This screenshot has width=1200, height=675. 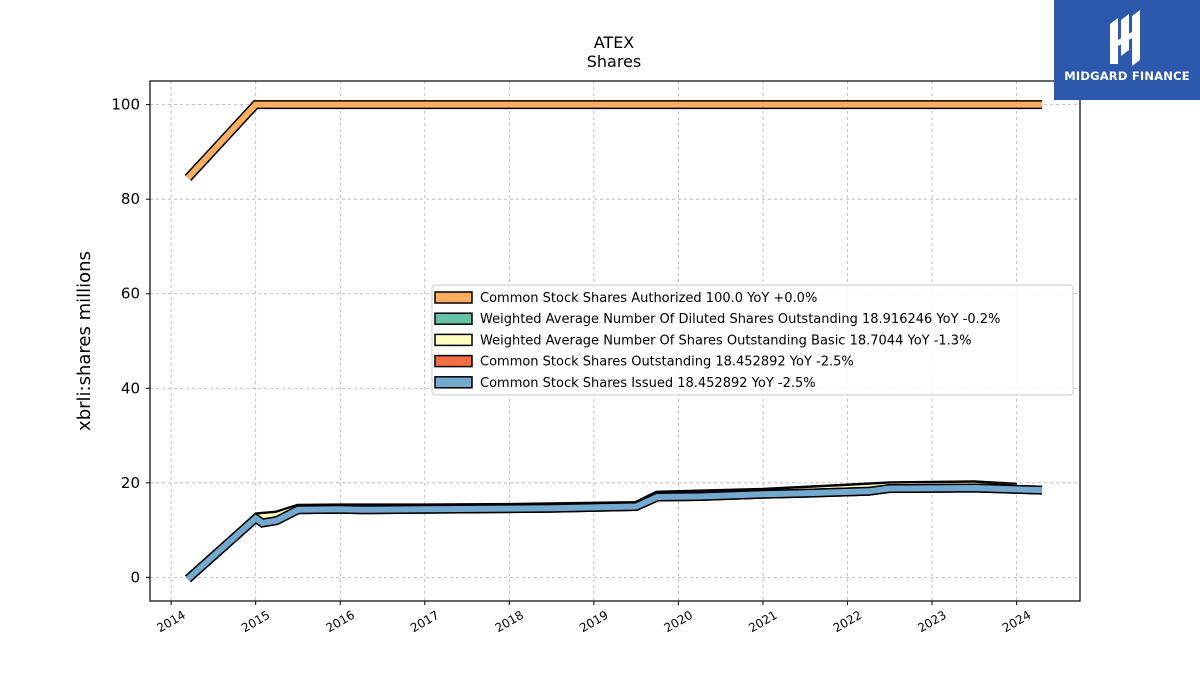 What do you see at coordinates (614, 61) in the screenshot?
I see `chart-subtitle: Shares` at bounding box center [614, 61].